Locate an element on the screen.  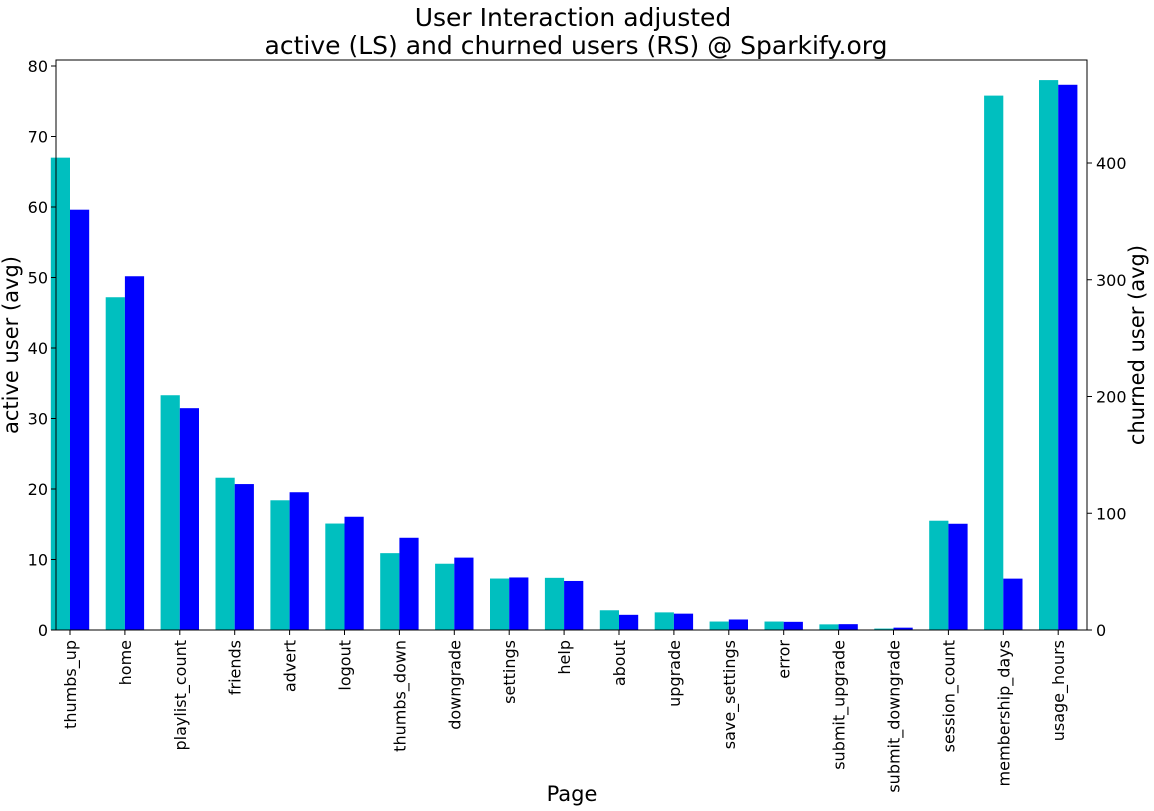
left-tick-label: 0 is located at coordinates (43, 630).